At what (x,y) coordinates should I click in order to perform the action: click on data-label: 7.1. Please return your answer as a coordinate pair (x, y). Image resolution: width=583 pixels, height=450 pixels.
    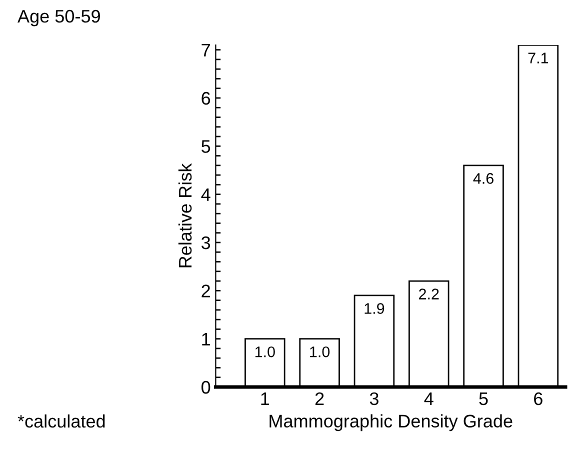
    Looking at the image, I should click on (538, 58).